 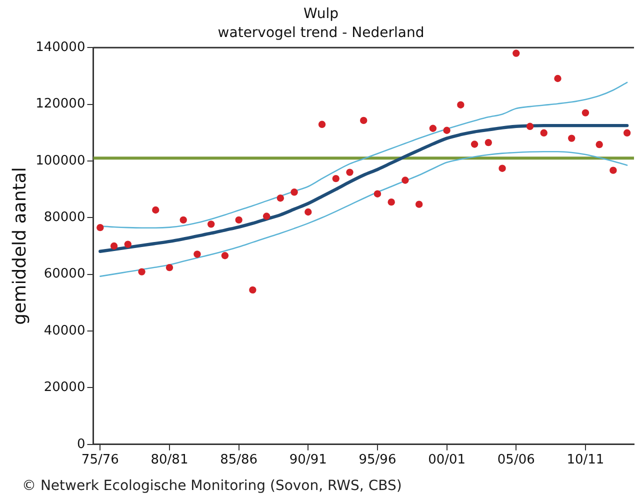 What do you see at coordinates (61, 47) in the screenshot?
I see `y-tick-label: 140000` at bounding box center [61, 47].